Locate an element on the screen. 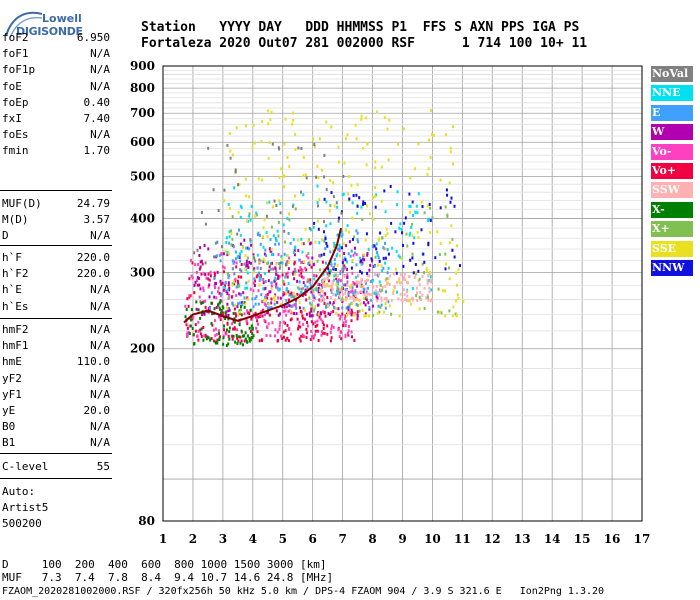 This screenshot has width=700, height=600. param-row: yF1 N/A is located at coordinates (56, 394).